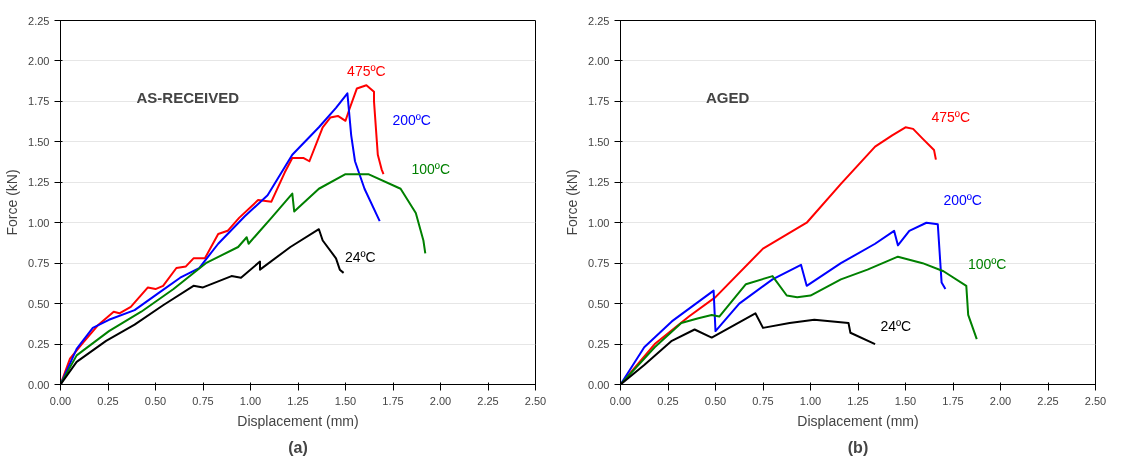 This screenshot has height=466, width=1143. Describe the element at coordinates (298, 447) in the screenshot. I see `text: (a)` at that location.